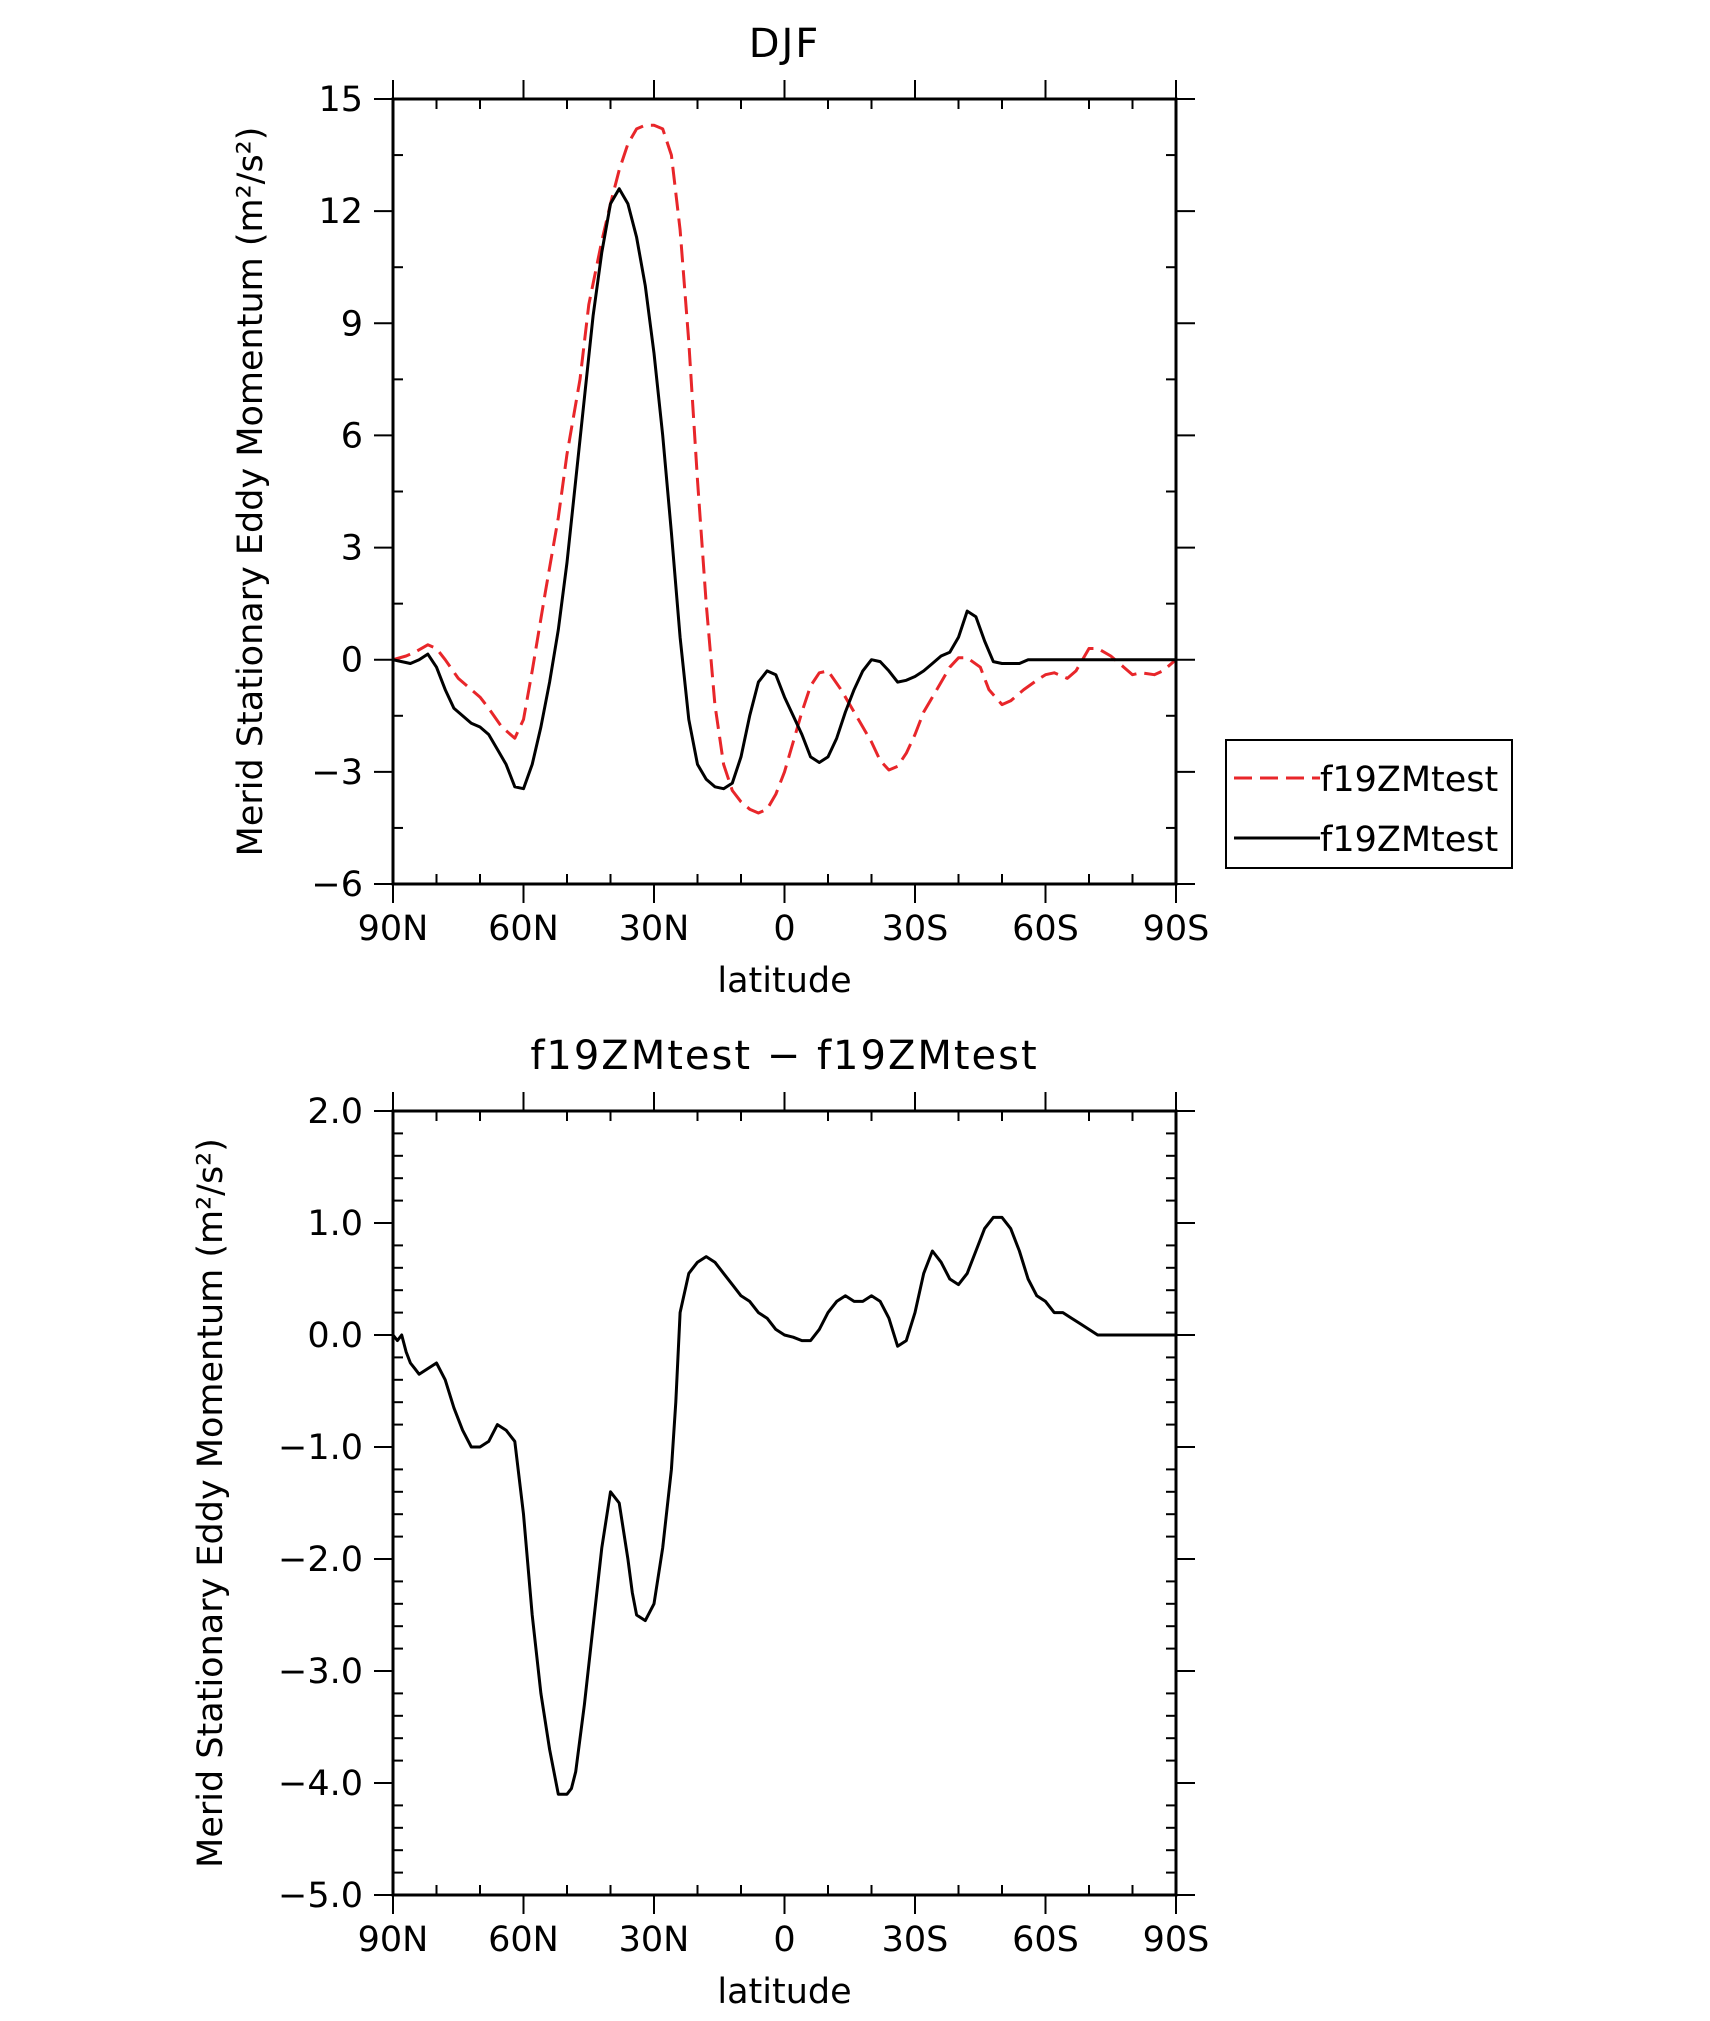  What do you see at coordinates (335, 1336) in the screenshot?
I see `y-tick-label: 0.0` at bounding box center [335, 1336].